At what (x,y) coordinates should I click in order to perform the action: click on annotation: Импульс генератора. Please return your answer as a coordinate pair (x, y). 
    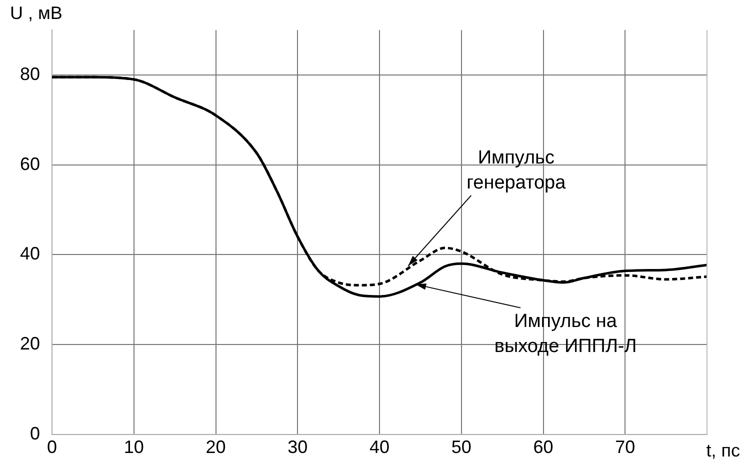
    Looking at the image, I should click on (516, 171).